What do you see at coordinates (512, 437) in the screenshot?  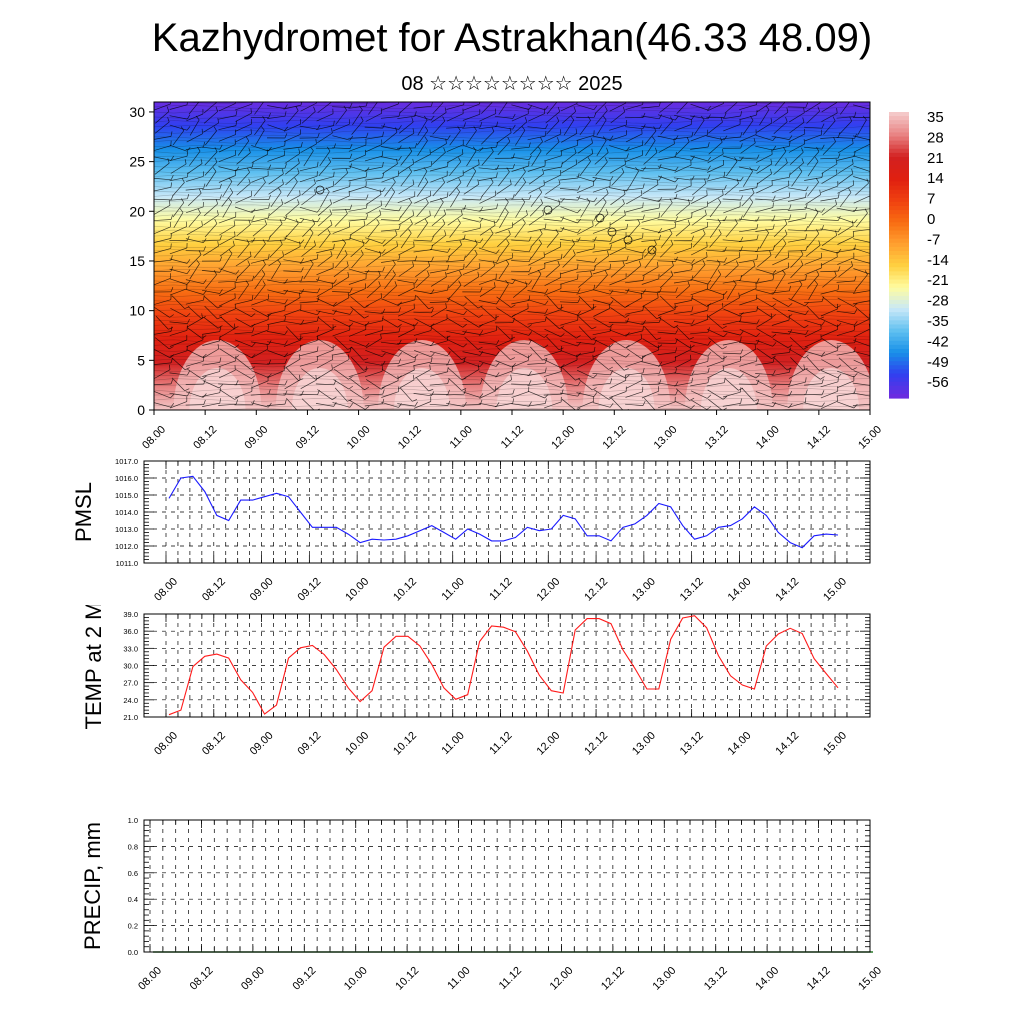 I see `x-tick-label: 11.12` at bounding box center [512, 437].